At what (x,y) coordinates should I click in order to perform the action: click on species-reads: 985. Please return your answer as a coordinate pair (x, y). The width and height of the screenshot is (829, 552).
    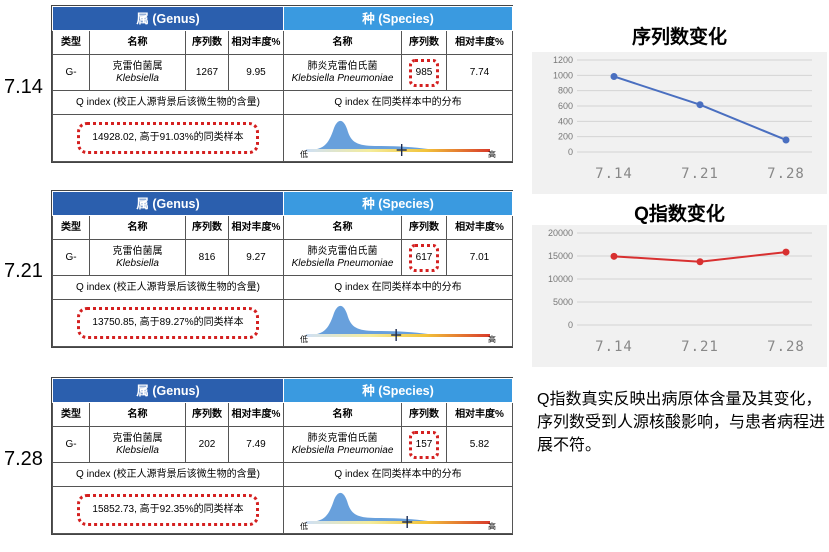
    Looking at the image, I should click on (424, 72).